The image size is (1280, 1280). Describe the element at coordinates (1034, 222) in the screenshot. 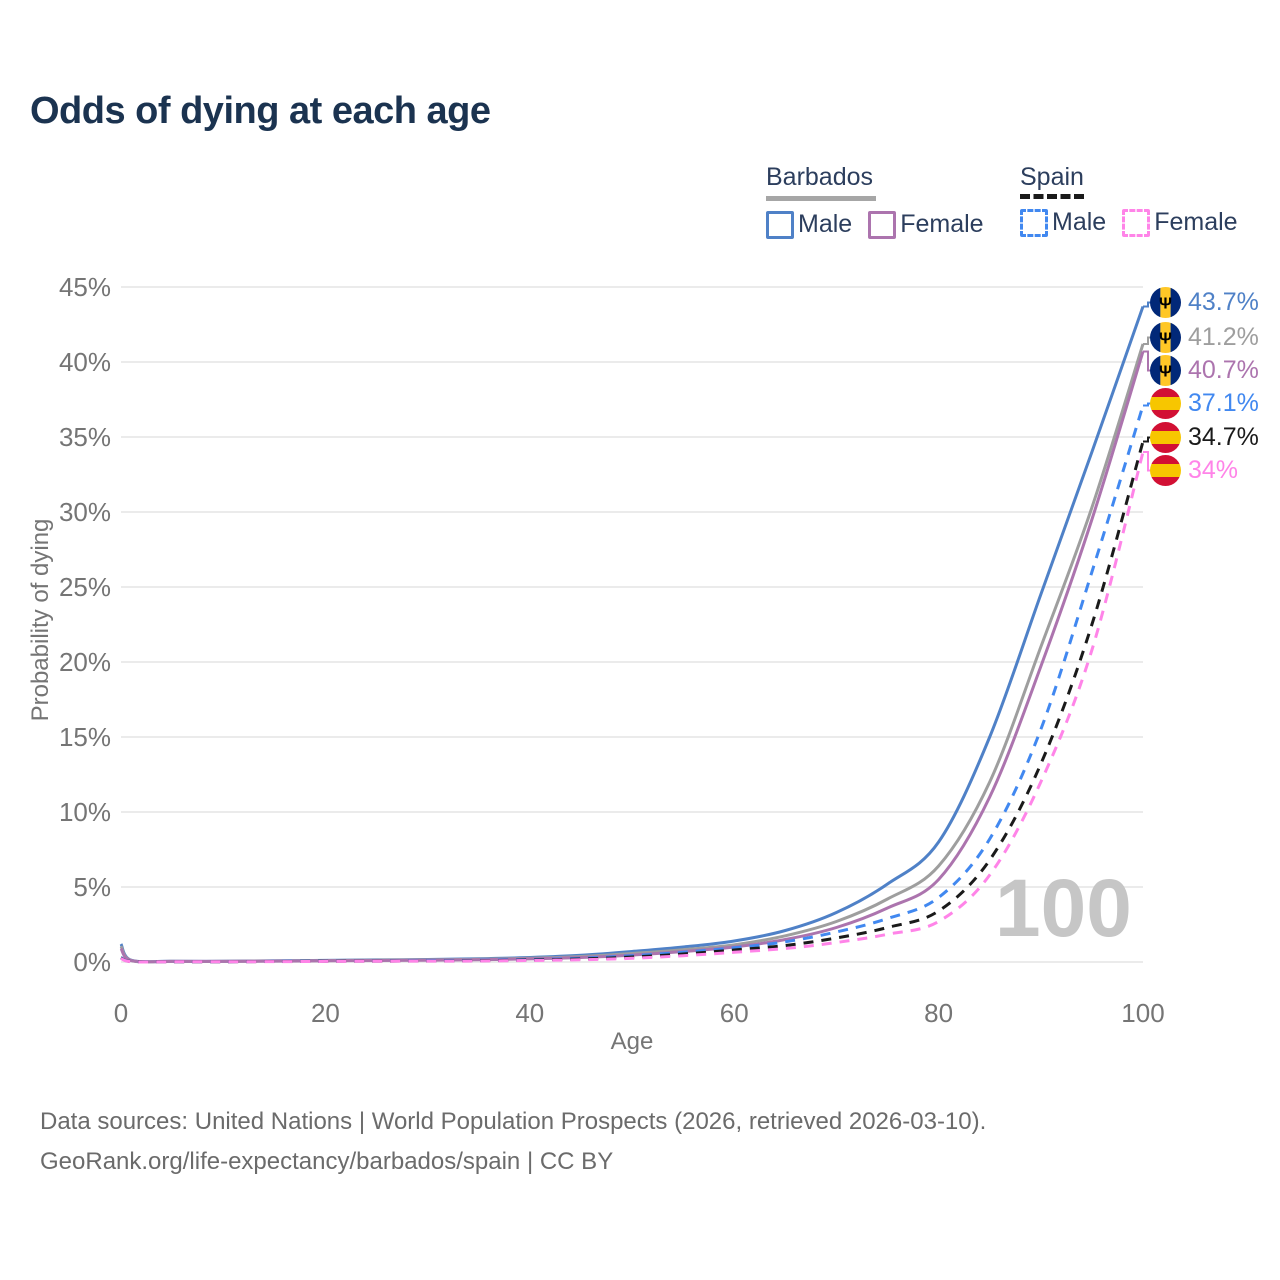

I see `spain-male-swatch-icon` at that location.